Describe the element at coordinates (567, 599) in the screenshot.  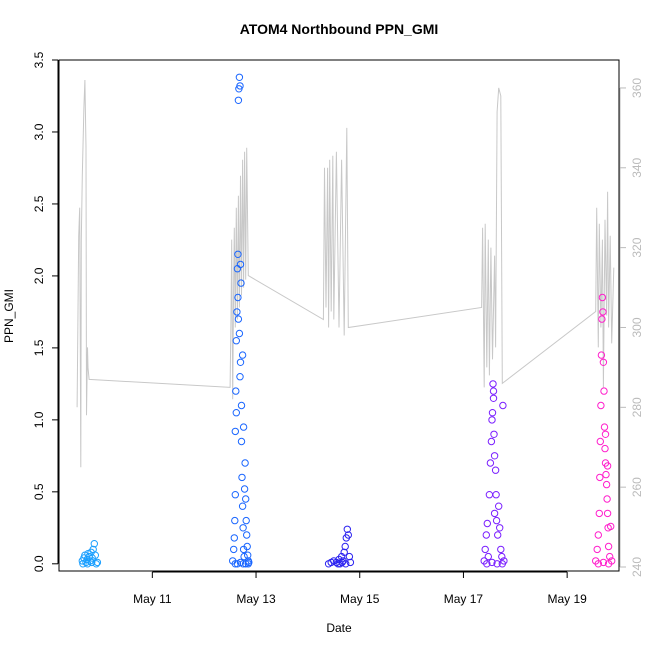
I see `x-tick-label-4: May 19` at that location.